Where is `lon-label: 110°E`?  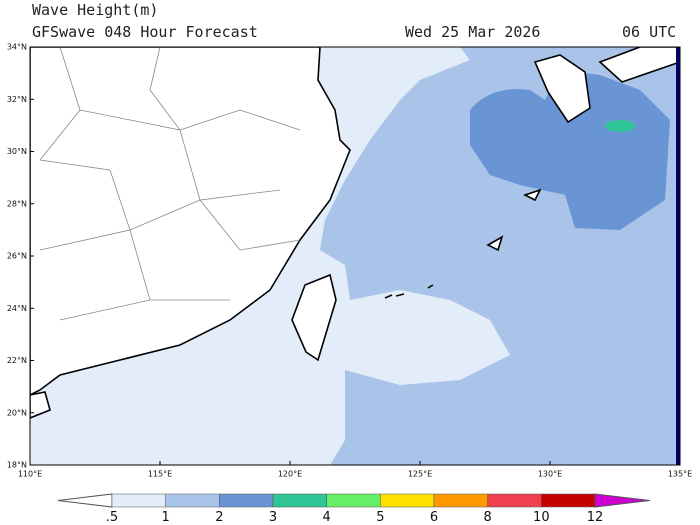 lon-label: 110°E is located at coordinates (30, 474).